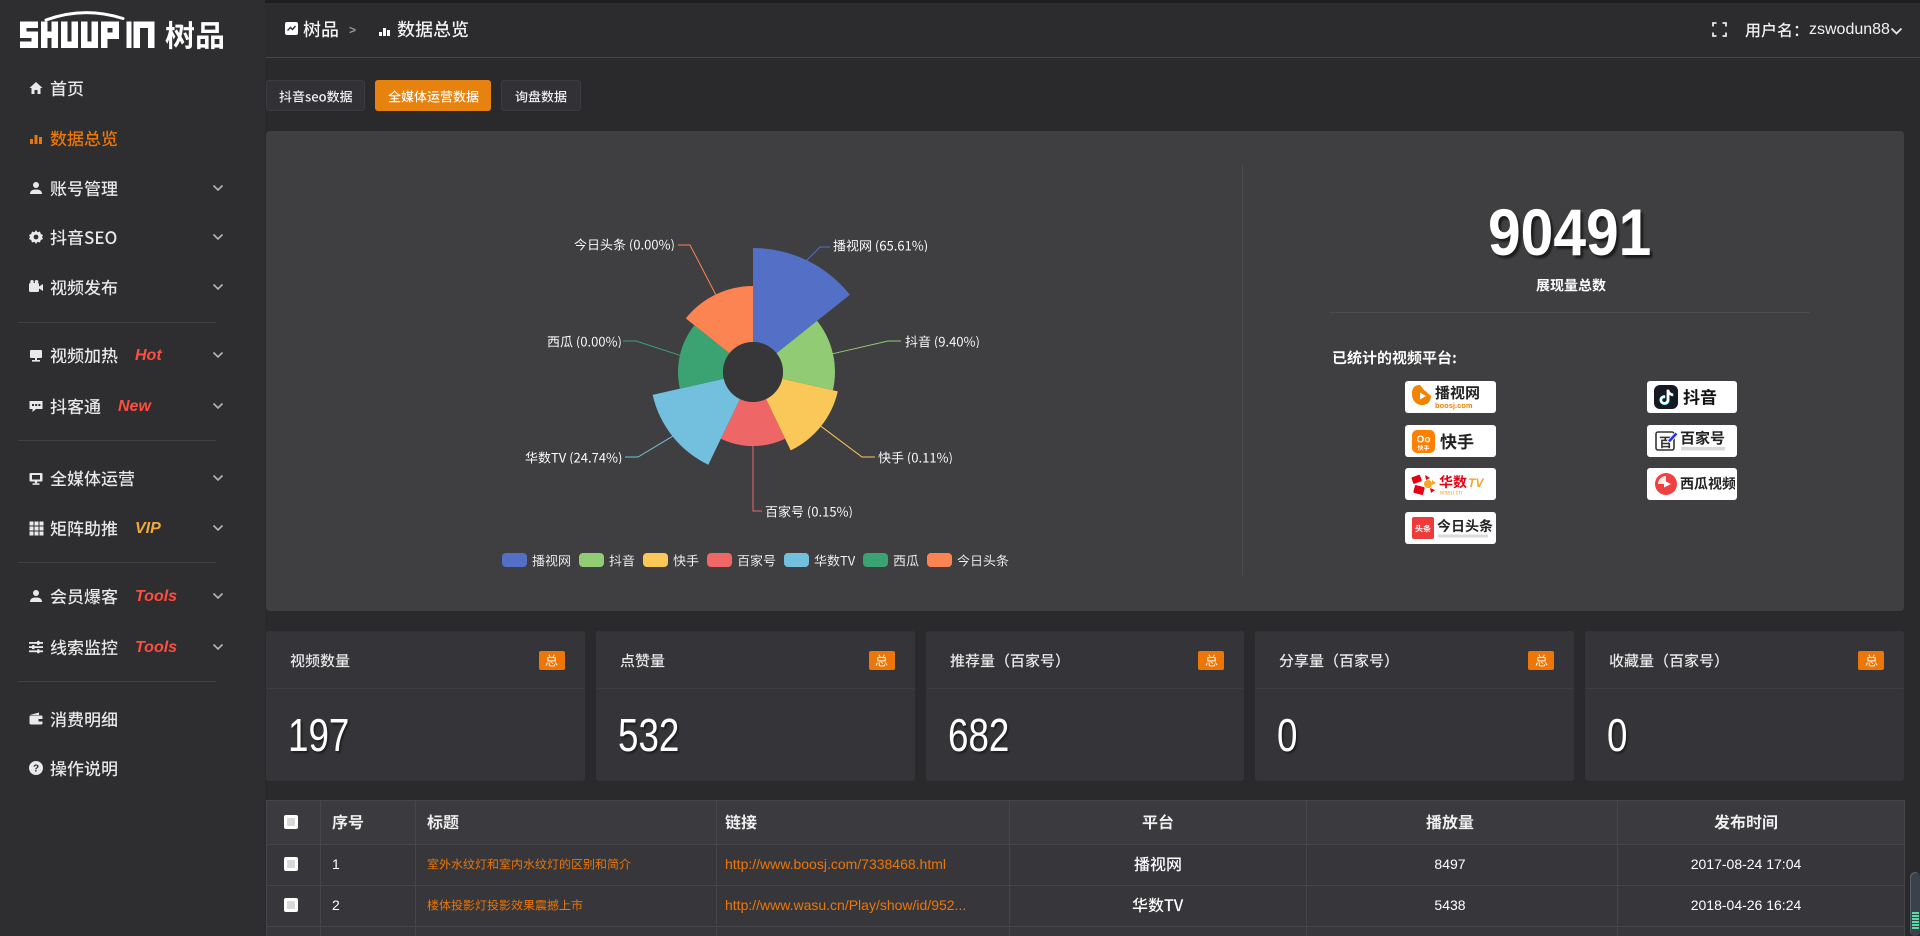 Image resolution: width=1920 pixels, height=936 pixels. Describe the element at coordinates (1454, 405) in the screenshot. I see `svg-text: boosj.com` at that location.